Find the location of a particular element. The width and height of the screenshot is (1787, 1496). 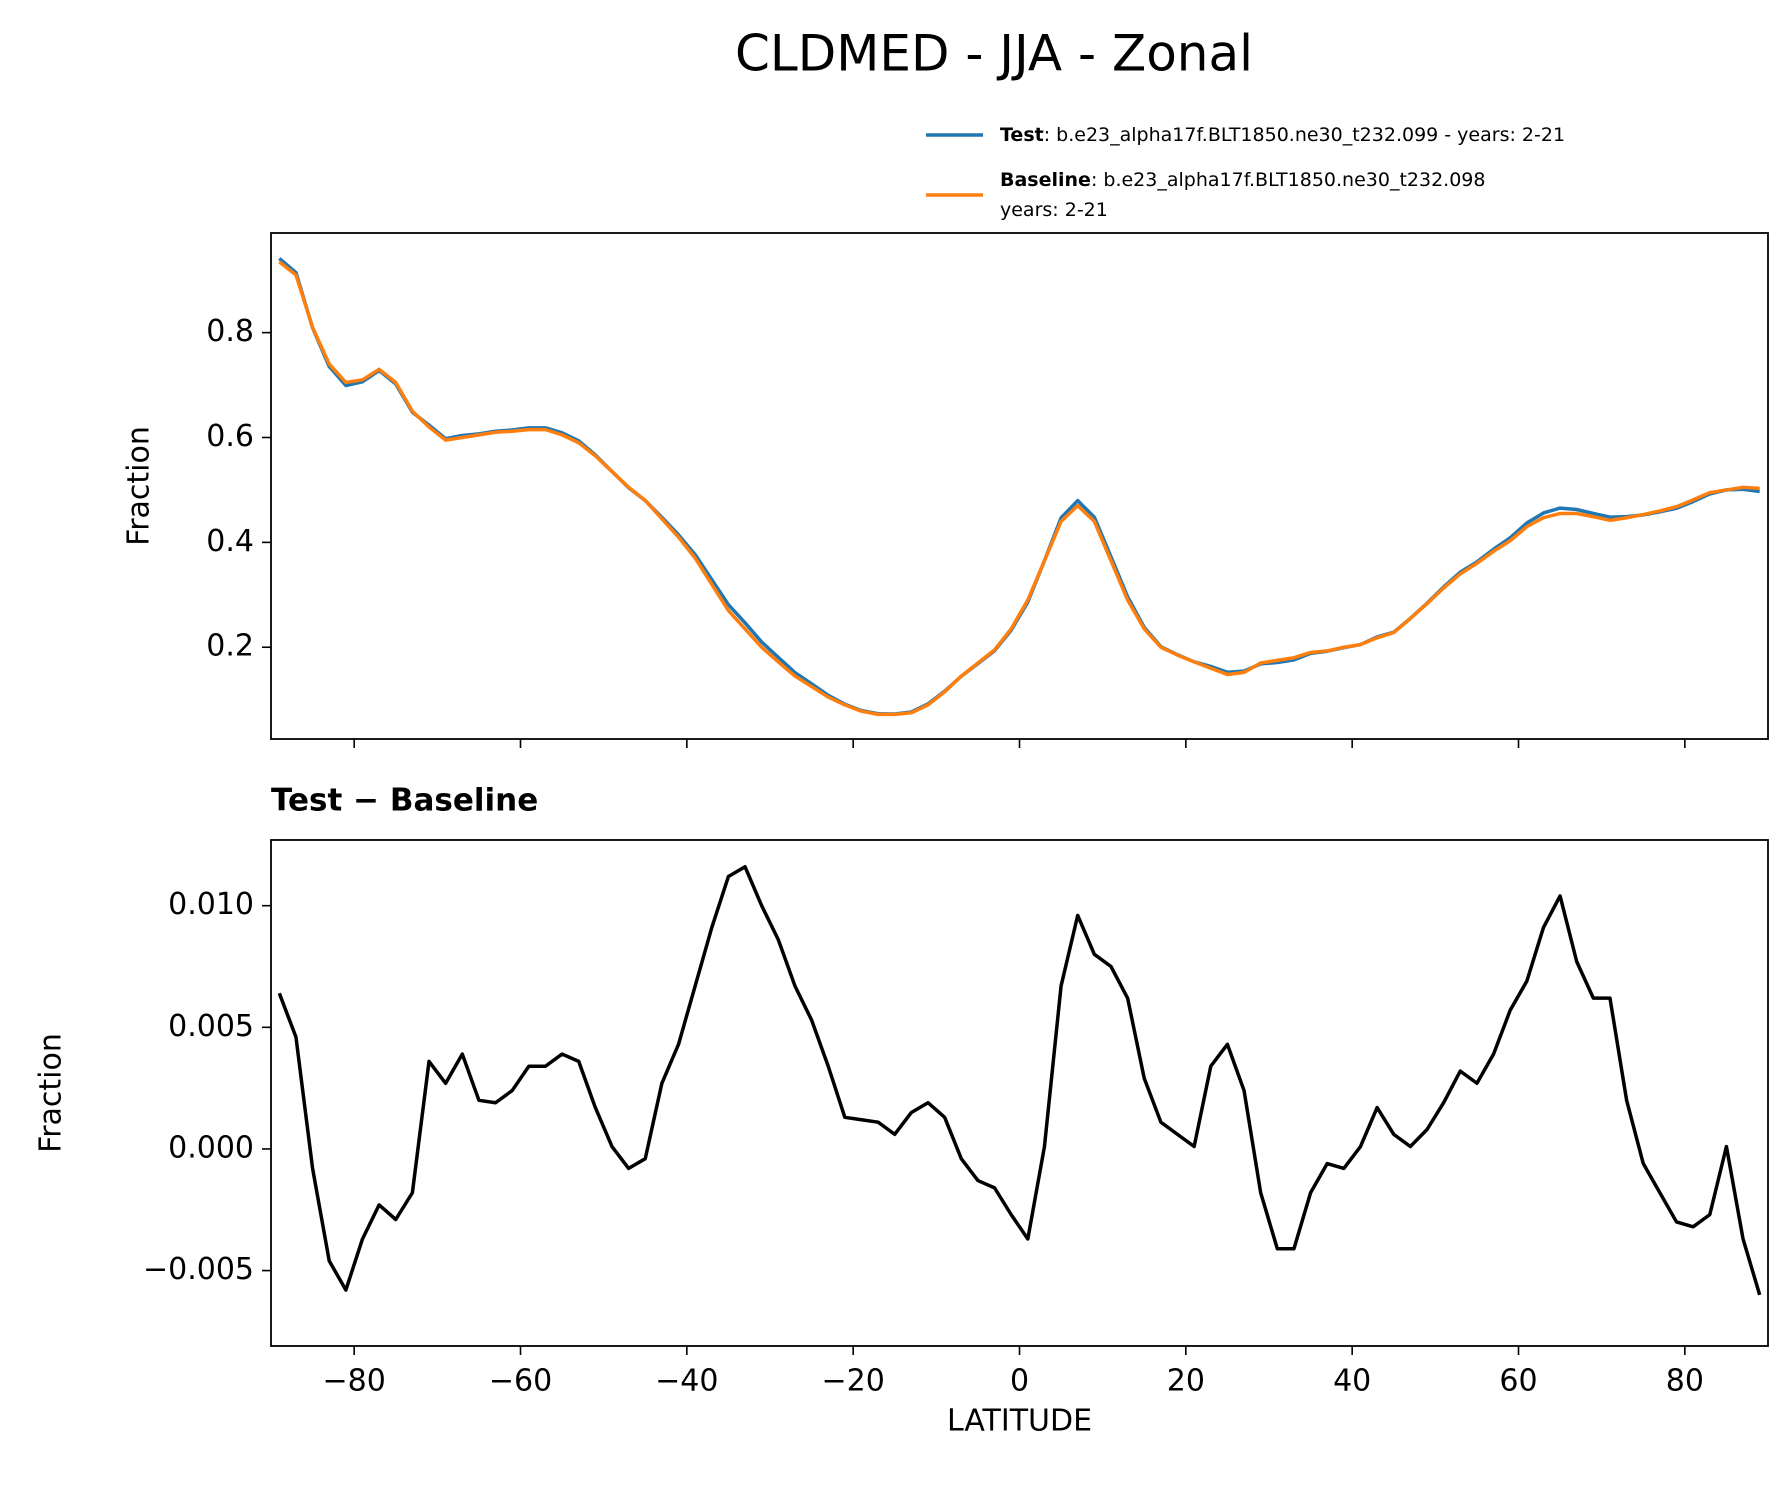

legend-case: years: 2-21 is located at coordinates (1054, 210).